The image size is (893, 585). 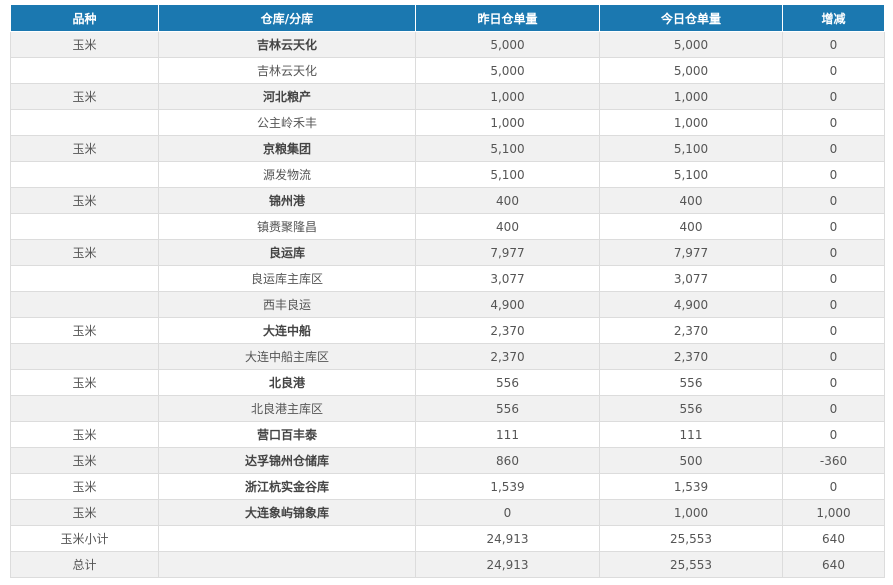 I want to click on warehouse-cell: 大连象屿锦象库, so click(x=287, y=512).